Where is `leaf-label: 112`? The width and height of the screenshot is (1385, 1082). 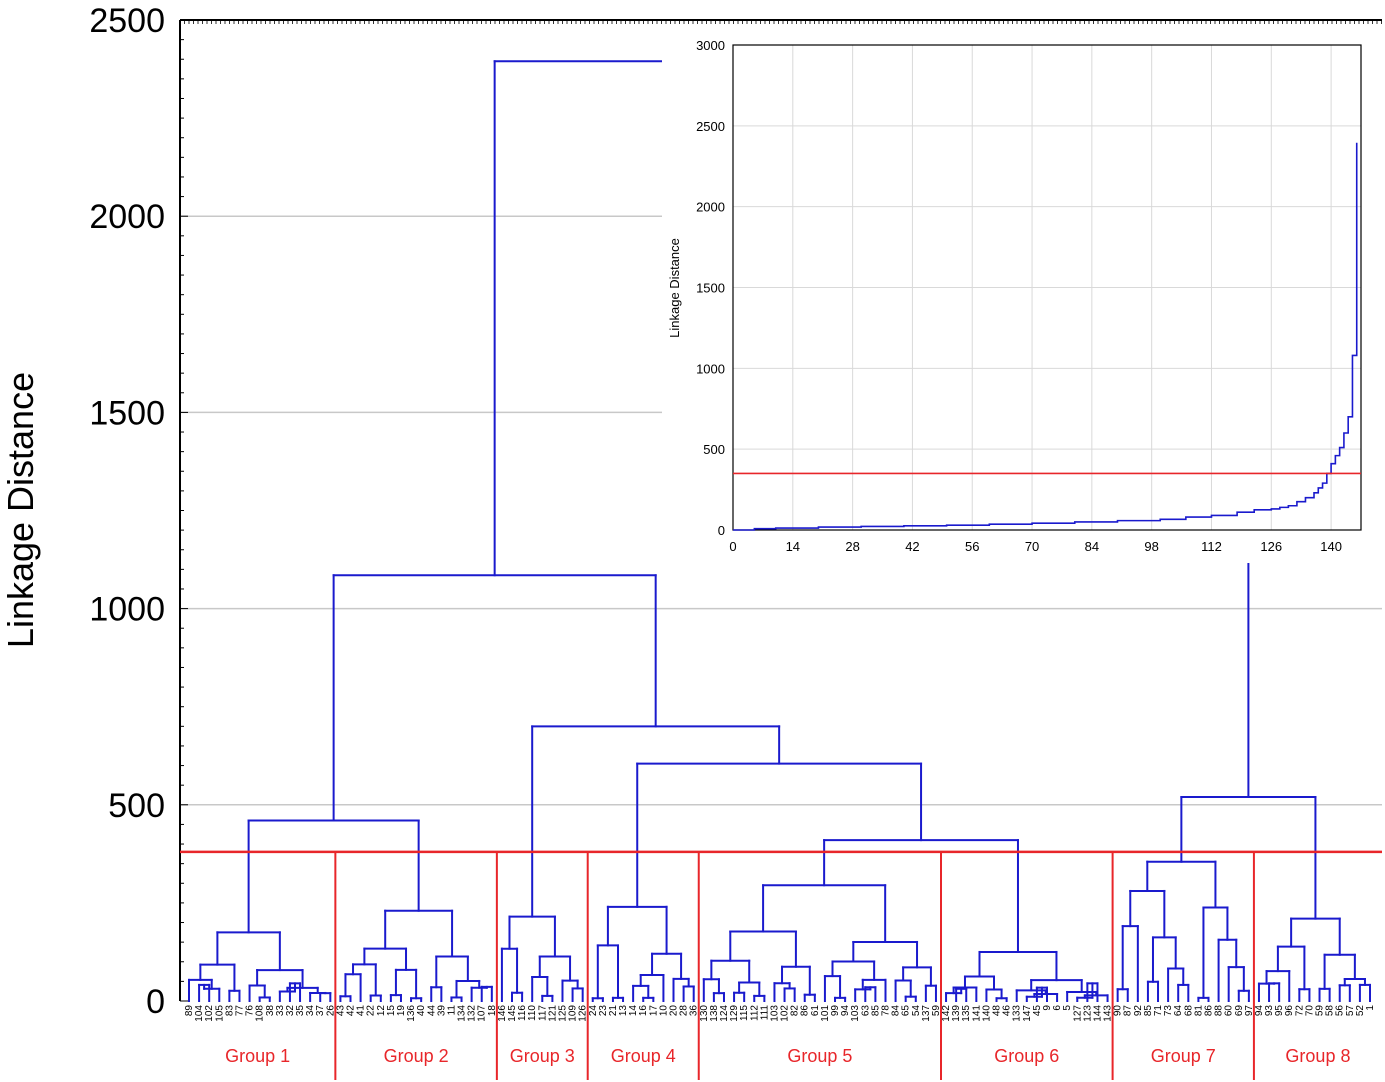 leaf-label: 112 is located at coordinates (754, 1013).